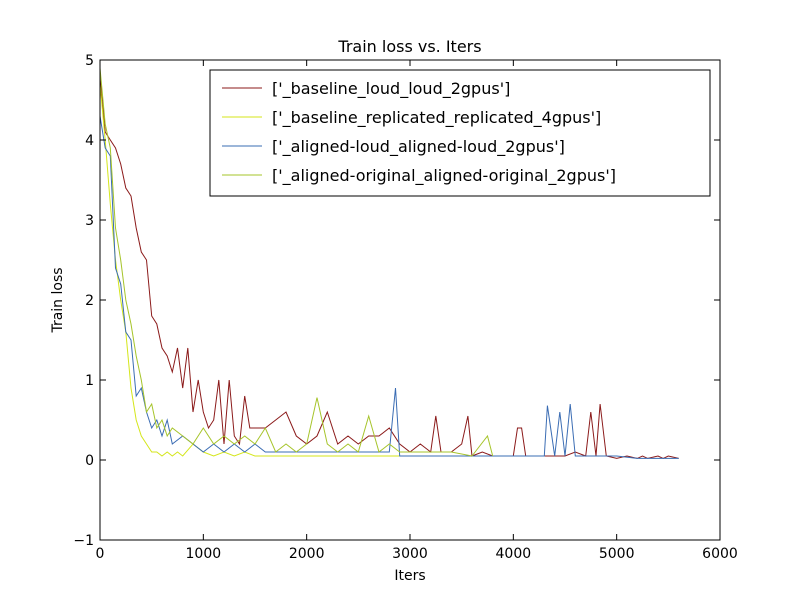 The image size is (800, 600). What do you see at coordinates (617, 554) in the screenshot?
I see `x-tick-label: 5000` at bounding box center [617, 554].